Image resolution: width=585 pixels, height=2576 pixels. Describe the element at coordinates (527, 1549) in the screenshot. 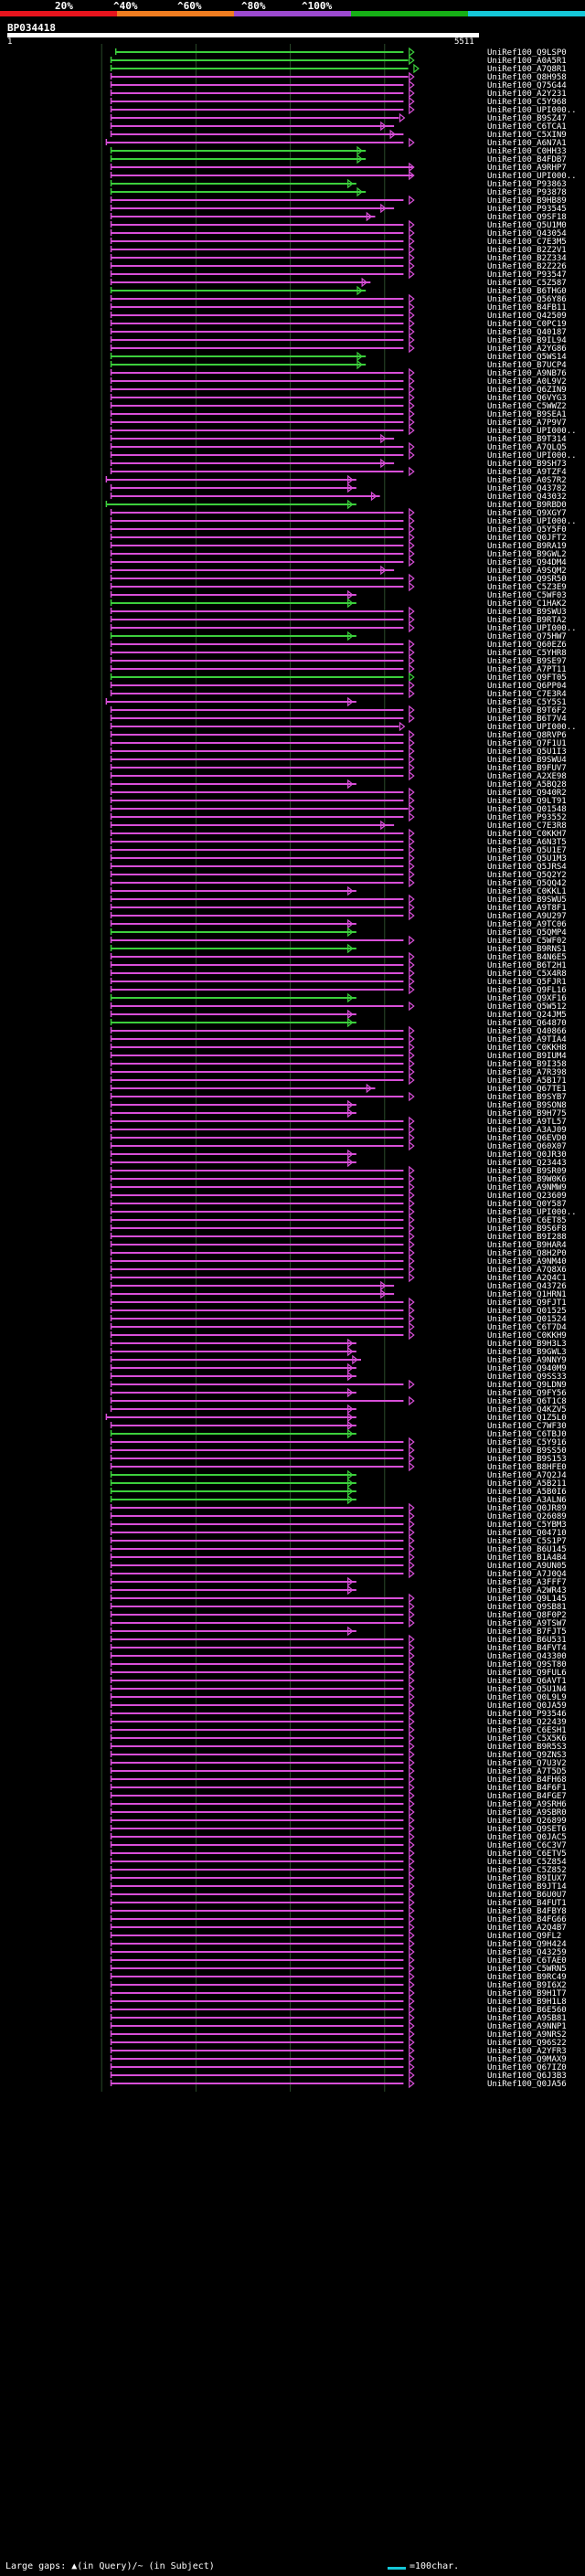

I see `hit-label: UniRef100_B6U145` at that location.